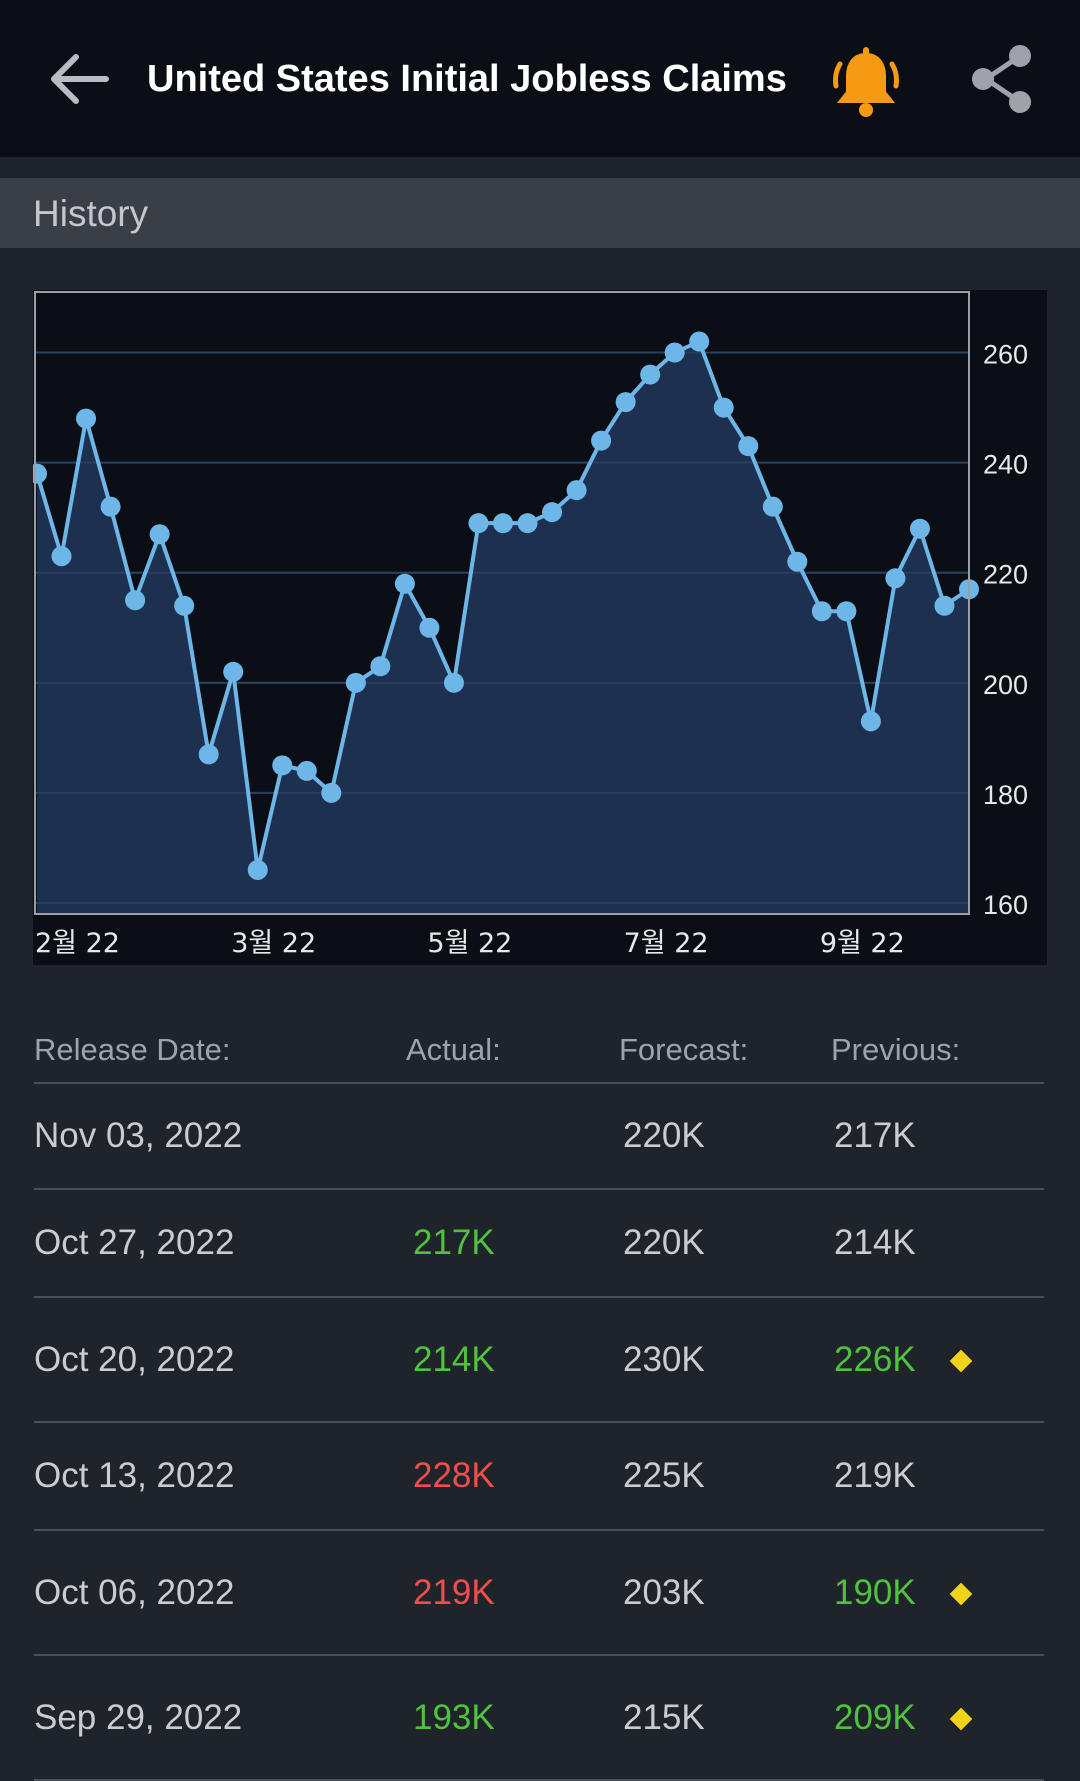 The width and height of the screenshot is (1080, 1781). Describe the element at coordinates (539, 1360) in the screenshot. I see `table-row: Oct 20, 2022 214K 230K 226K` at that location.